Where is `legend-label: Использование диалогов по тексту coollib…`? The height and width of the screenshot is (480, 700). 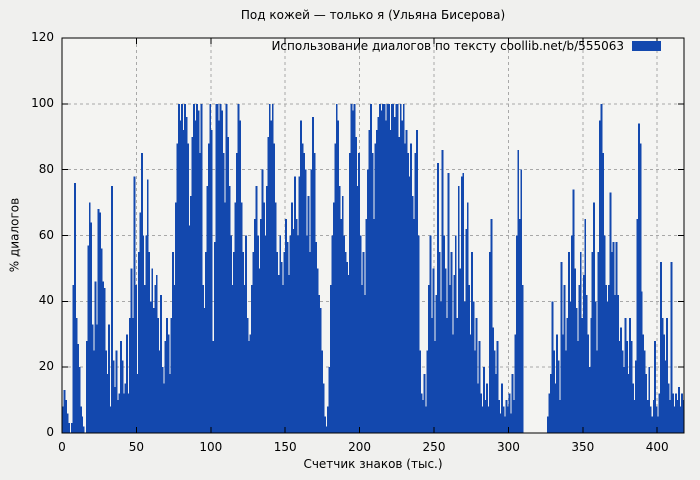 legend-label: Использование диалогов по тексту coollib… is located at coordinates (447, 46).